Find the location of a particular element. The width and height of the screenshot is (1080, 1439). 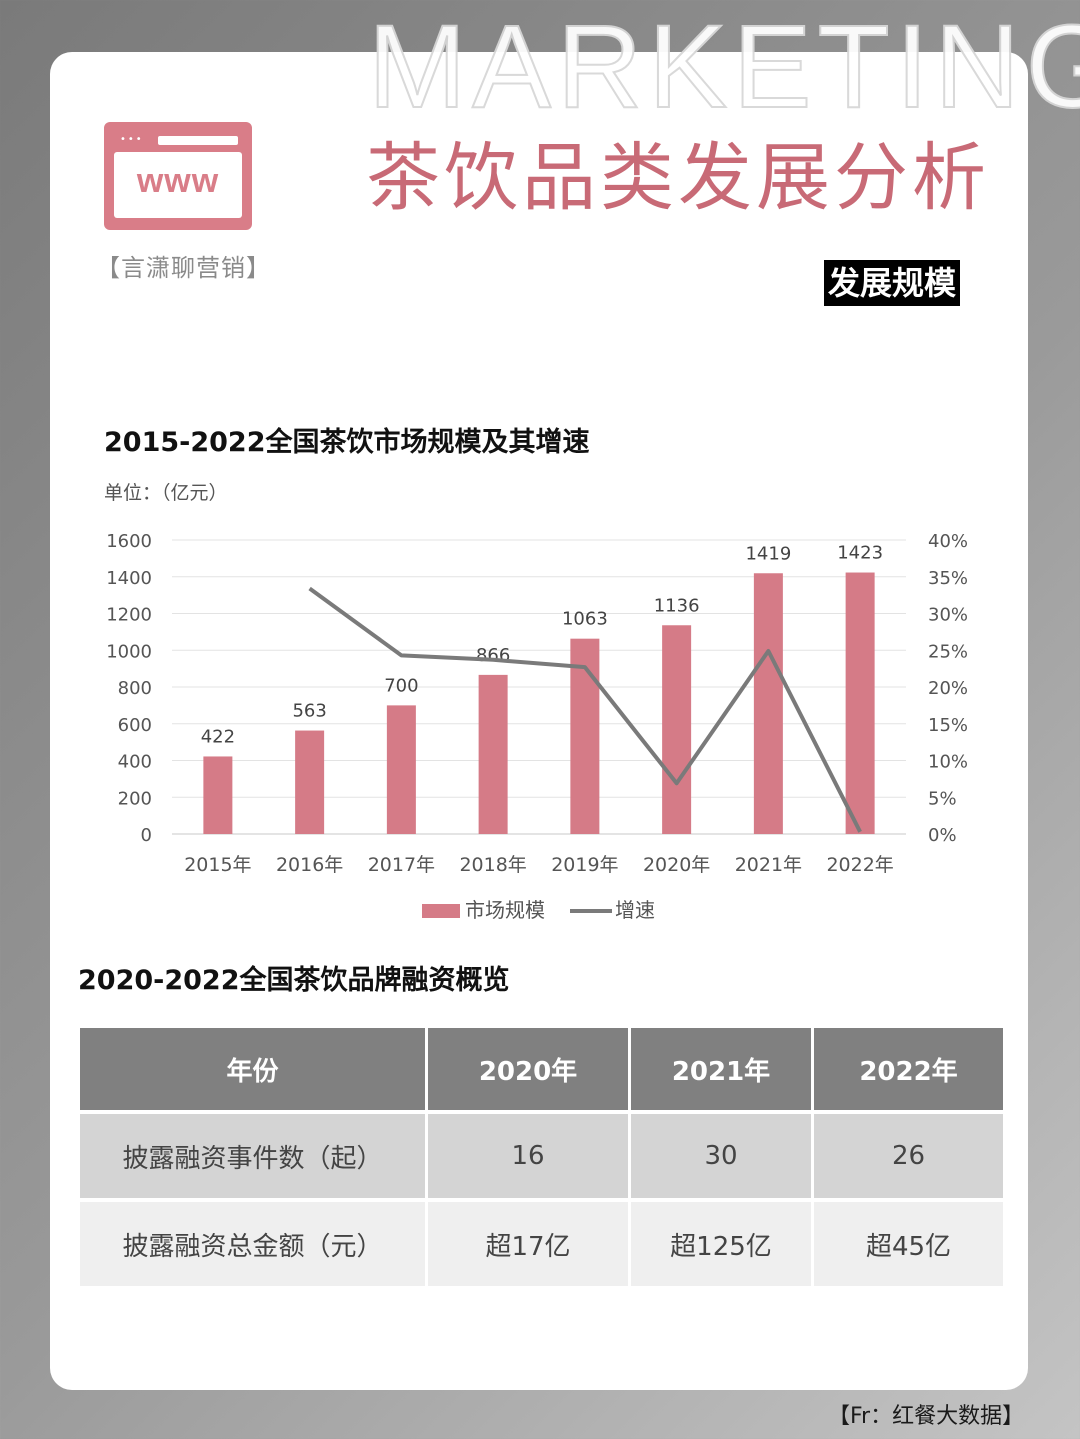

y-tick-label: 0 is located at coordinates (146, 835).